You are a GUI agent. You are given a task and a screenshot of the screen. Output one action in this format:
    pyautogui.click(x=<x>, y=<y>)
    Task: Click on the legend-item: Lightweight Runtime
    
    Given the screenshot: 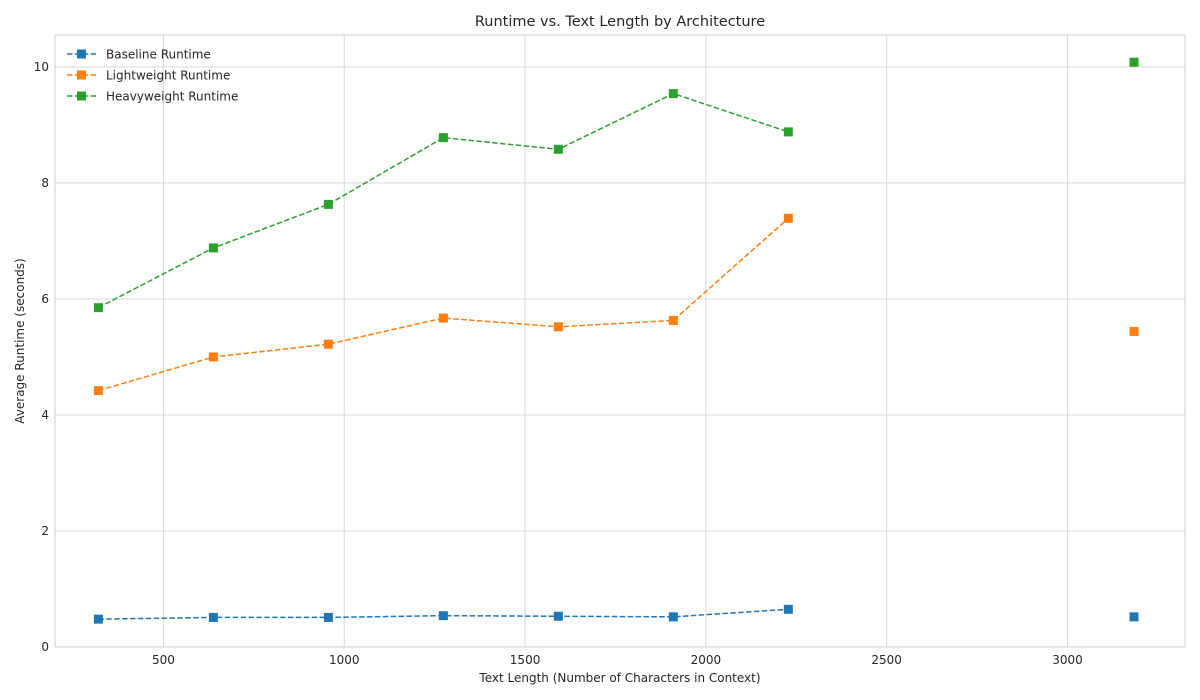 What is the action you would take?
    pyautogui.click(x=148, y=76)
    